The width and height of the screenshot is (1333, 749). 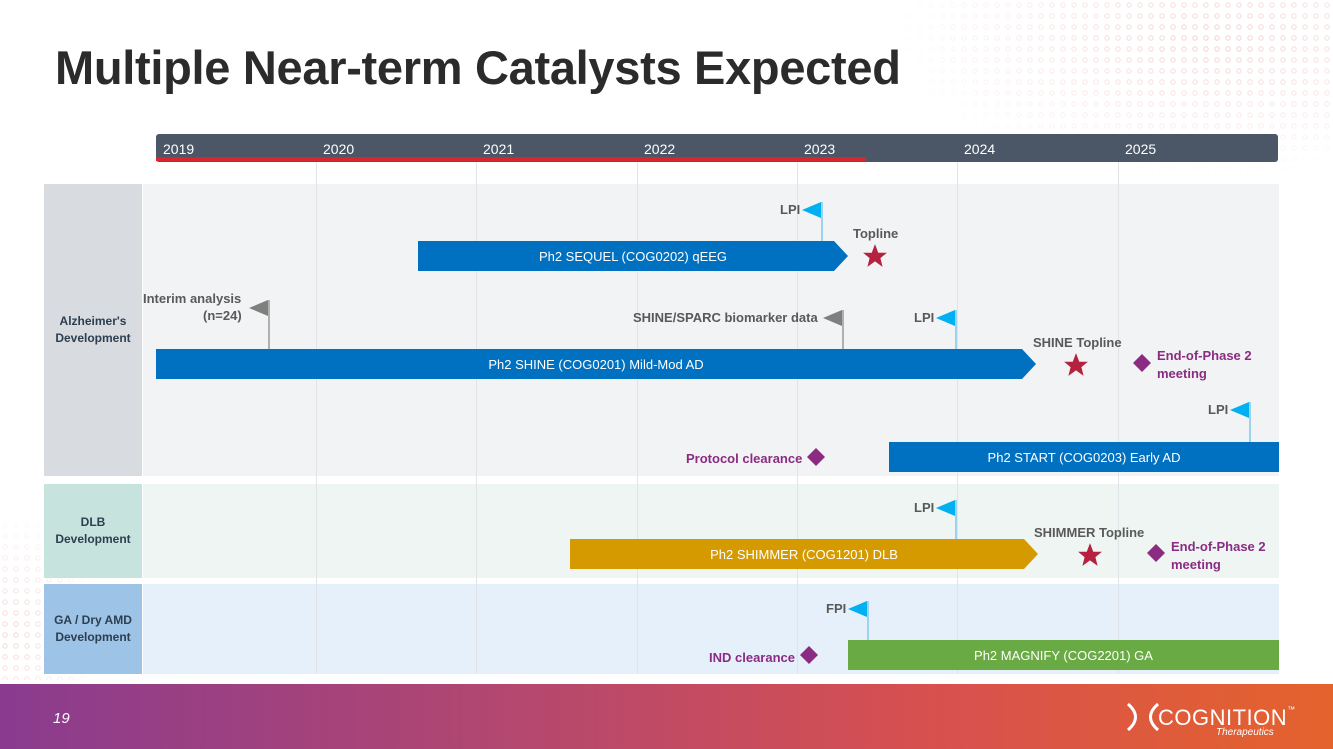 What do you see at coordinates (1141, 149) in the screenshot?
I see `year-2025: 2025` at bounding box center [1141, 149].